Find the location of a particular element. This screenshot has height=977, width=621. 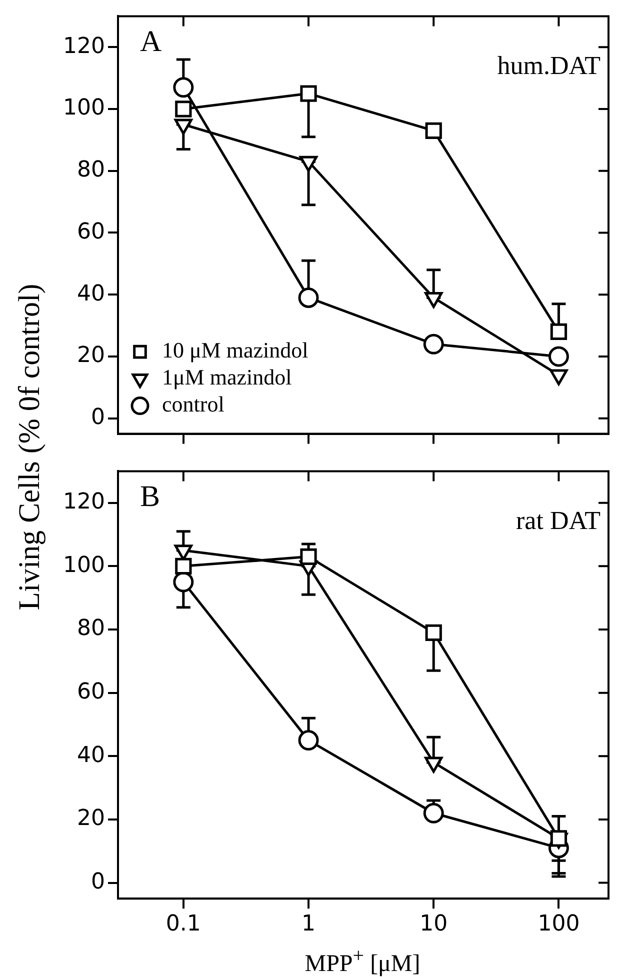

x-tick-label: 10 is located at coordinates (434, 924).